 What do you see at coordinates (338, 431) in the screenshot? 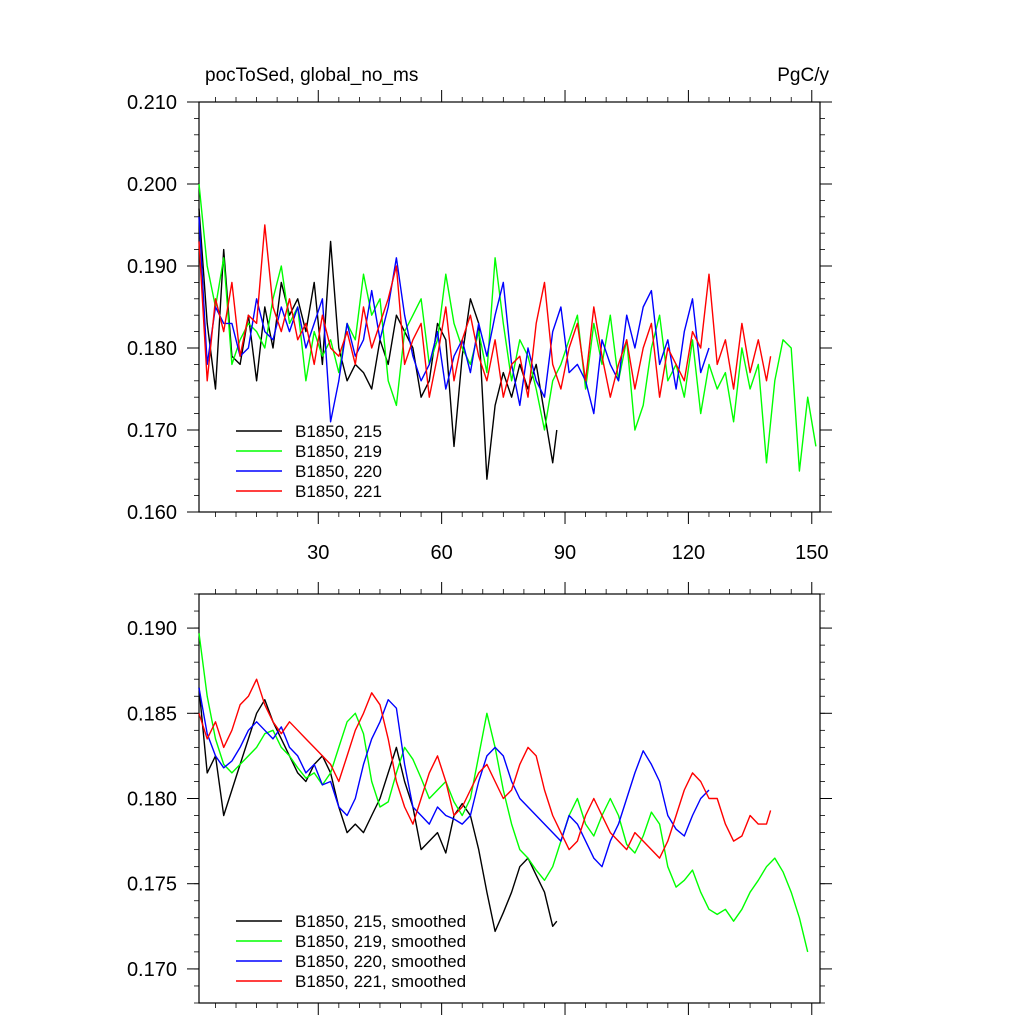
I see `legend-label: B1850, 215` at bounding box center [338, 431].